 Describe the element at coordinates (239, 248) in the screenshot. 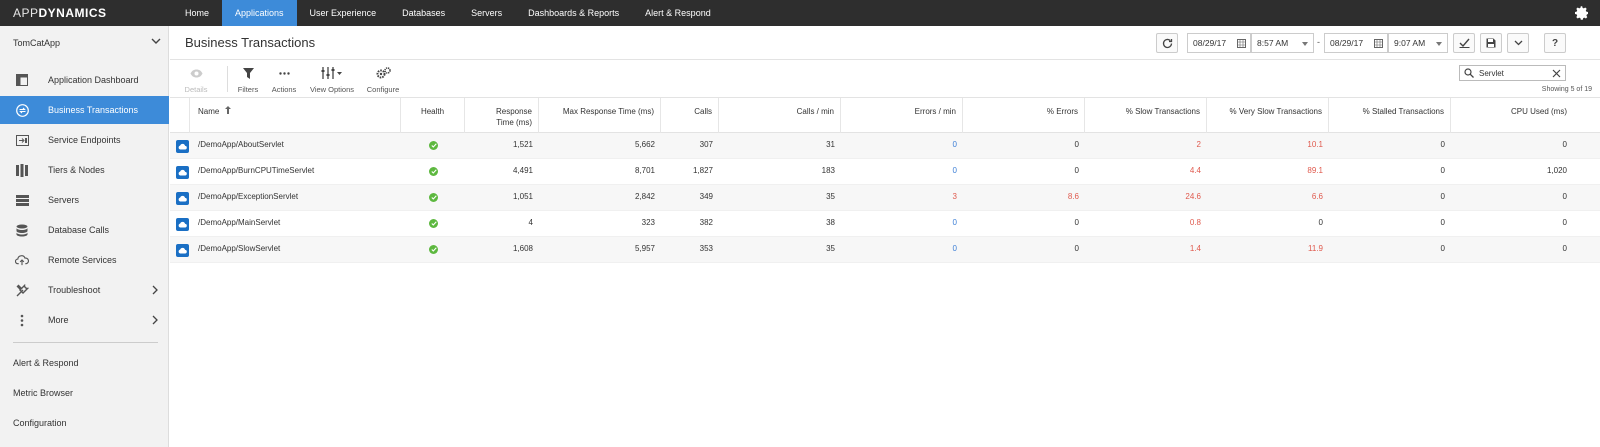

I see `transaction-name-link: /DemoApp/SlowServlet` at that location.